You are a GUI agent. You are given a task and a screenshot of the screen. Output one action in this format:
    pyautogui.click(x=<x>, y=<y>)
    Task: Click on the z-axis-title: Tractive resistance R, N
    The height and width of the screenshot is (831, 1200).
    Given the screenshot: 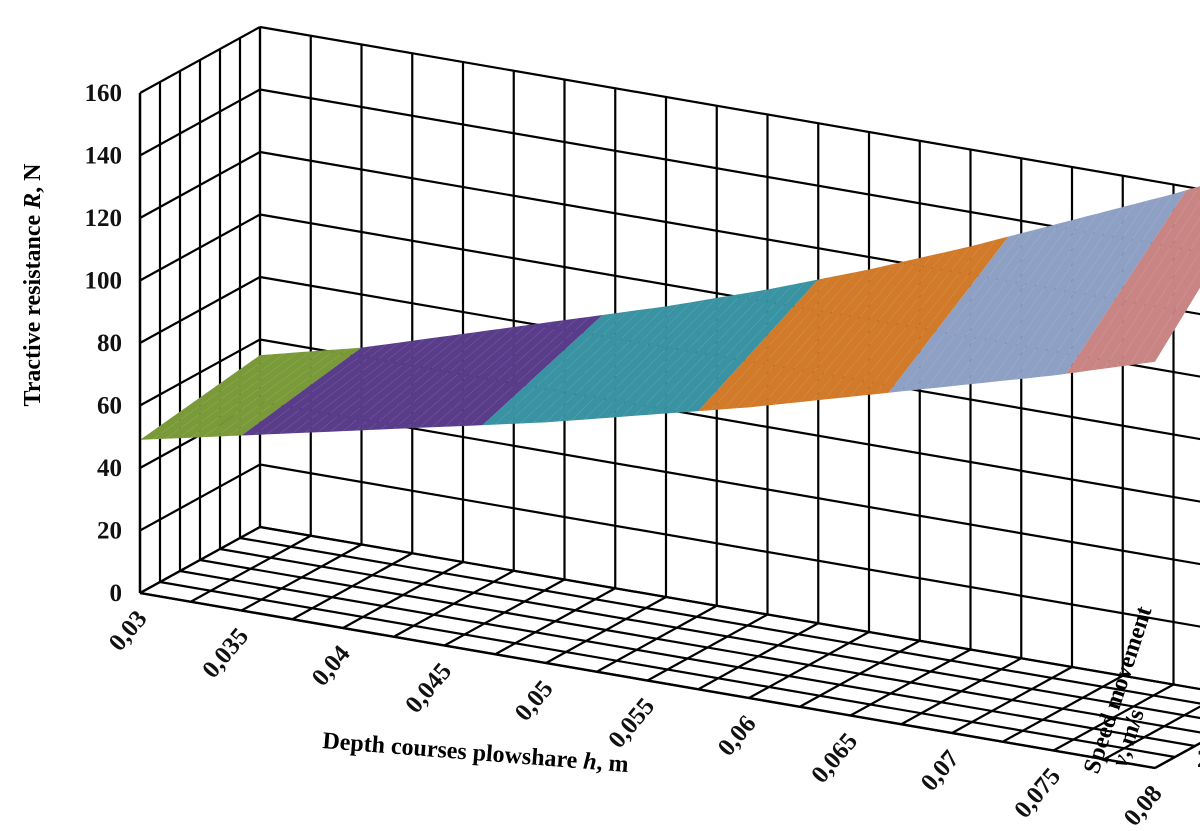 What is the action you would take?
    pyautogui.click(x=33, y=285)
    